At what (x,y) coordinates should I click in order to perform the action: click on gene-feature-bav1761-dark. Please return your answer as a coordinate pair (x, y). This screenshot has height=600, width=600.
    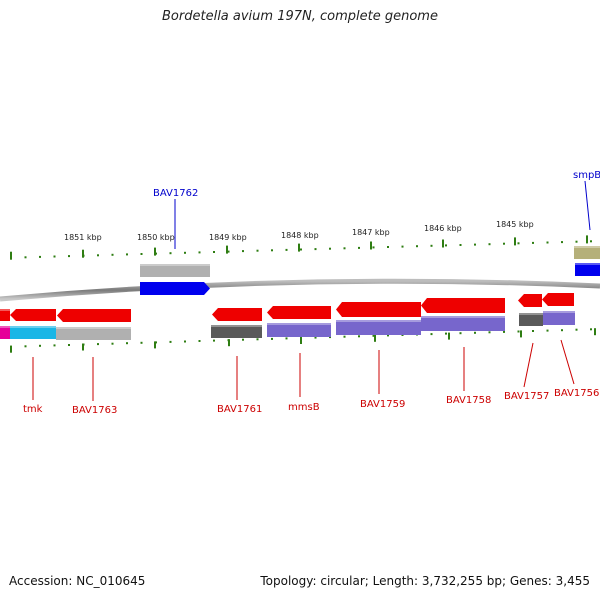
    Looking at the image, I should click on (236, 331).